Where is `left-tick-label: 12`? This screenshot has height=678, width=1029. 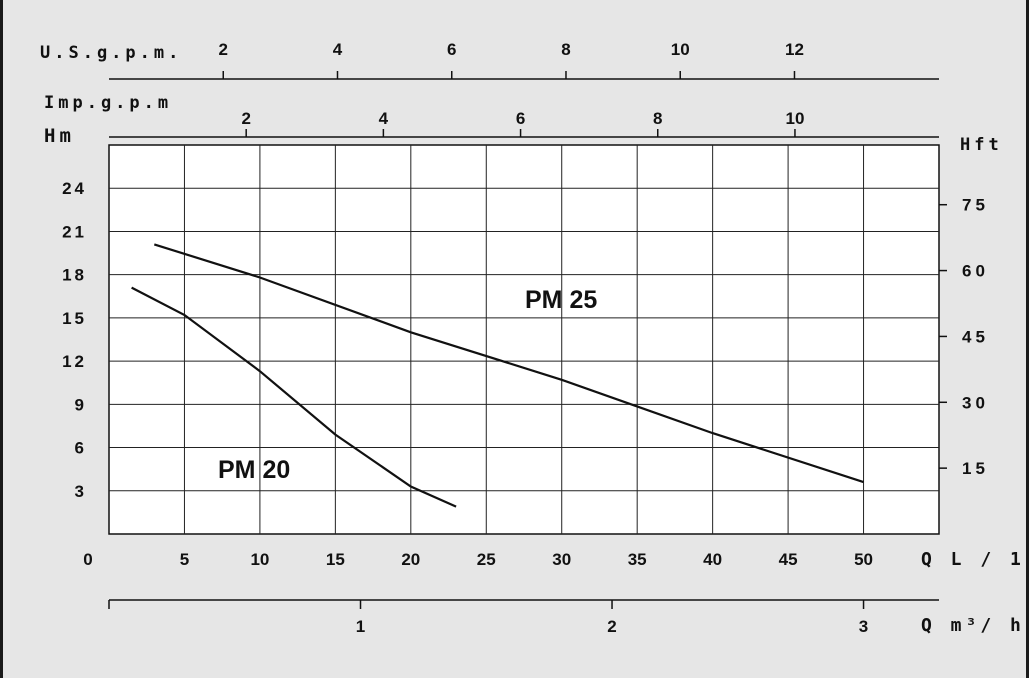
left-tick-label: 12 is located at coordinates (74, 361).